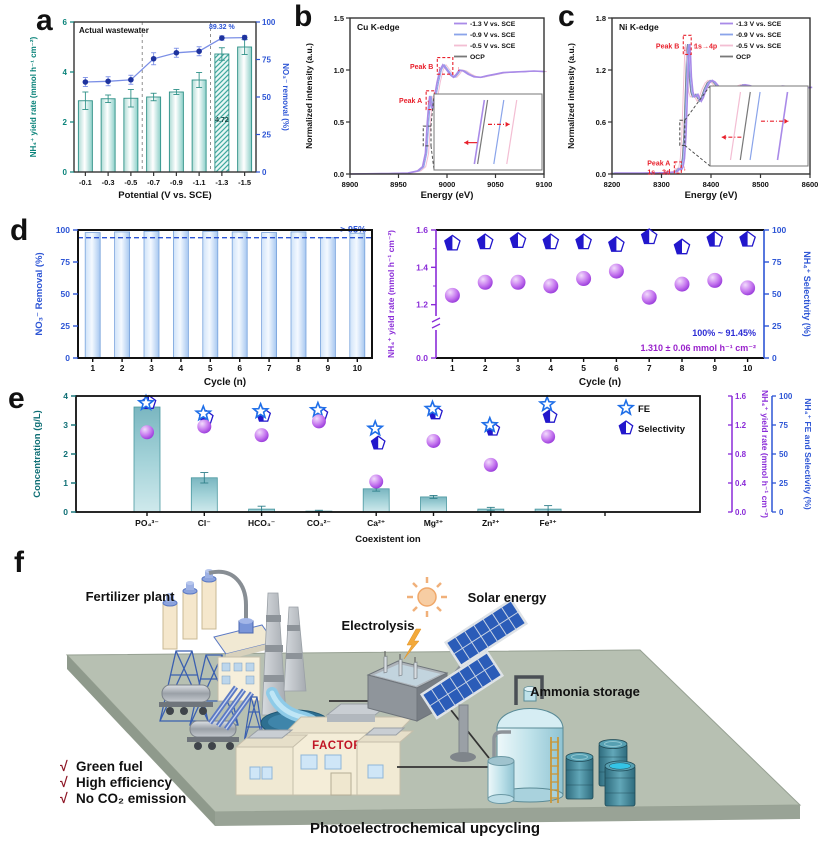 The image size is (820, 848). What do you see at coordinates (309, 96) in the screenshot?
I see `svg-text: Normalized intensity (a.u.)` at bounding box center [309, 96].